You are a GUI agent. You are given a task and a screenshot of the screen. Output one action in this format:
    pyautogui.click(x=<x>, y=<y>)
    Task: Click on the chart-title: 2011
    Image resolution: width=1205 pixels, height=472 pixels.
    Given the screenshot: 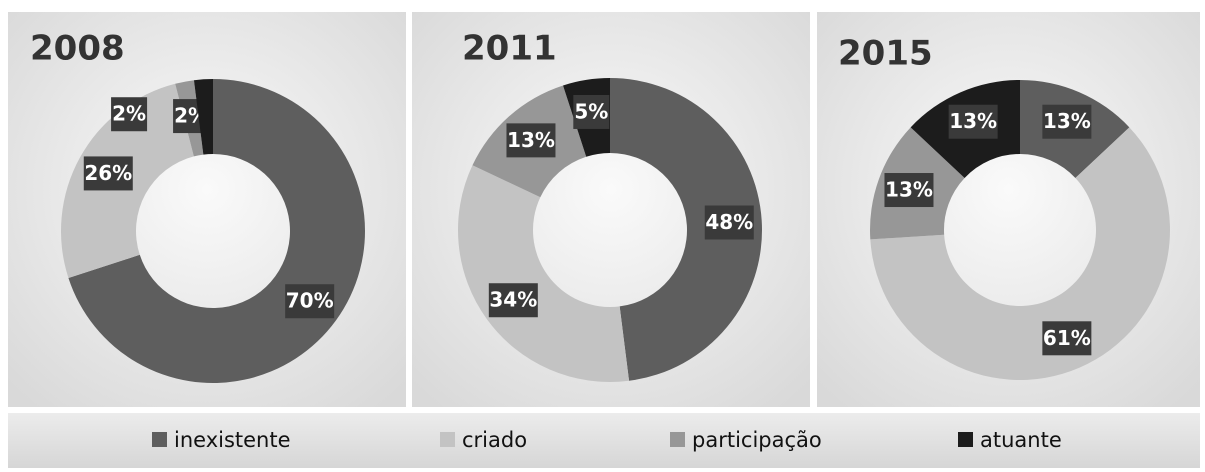 What is the action you would take?
    pyautogui.click(x=509, y=49)
    